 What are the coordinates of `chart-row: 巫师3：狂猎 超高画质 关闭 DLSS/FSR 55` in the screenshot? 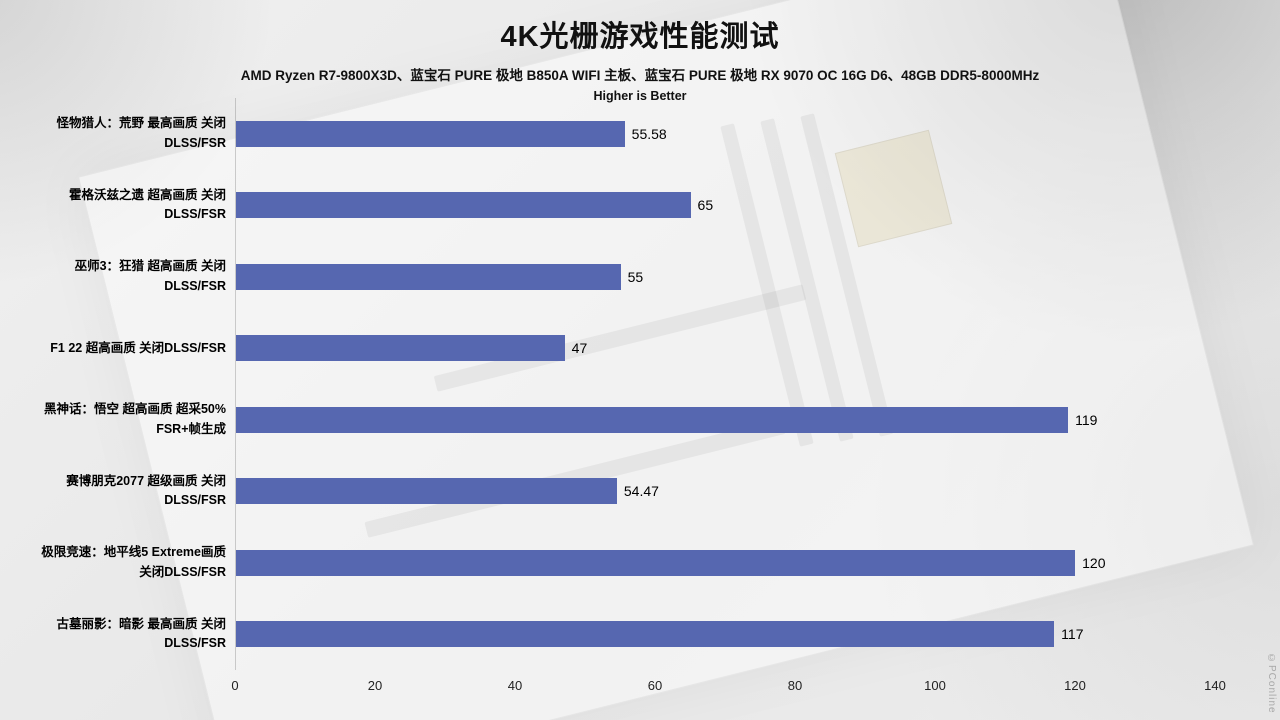 It's located at (607, 277).